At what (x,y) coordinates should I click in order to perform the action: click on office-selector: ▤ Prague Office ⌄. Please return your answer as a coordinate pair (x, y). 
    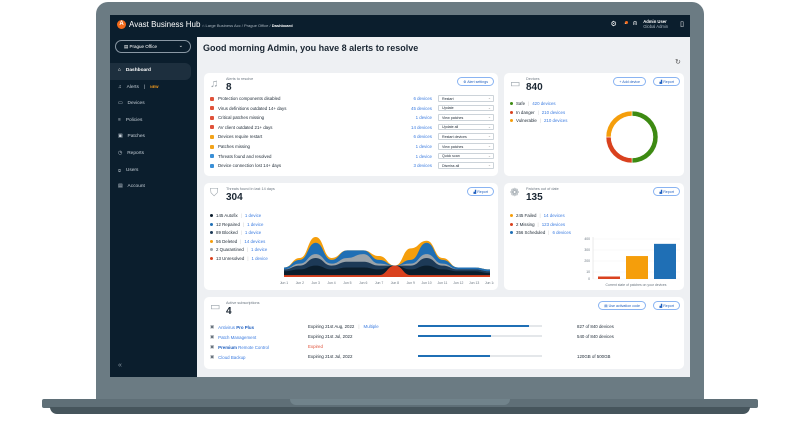
    Looking at the image, I should click on (153, 46).